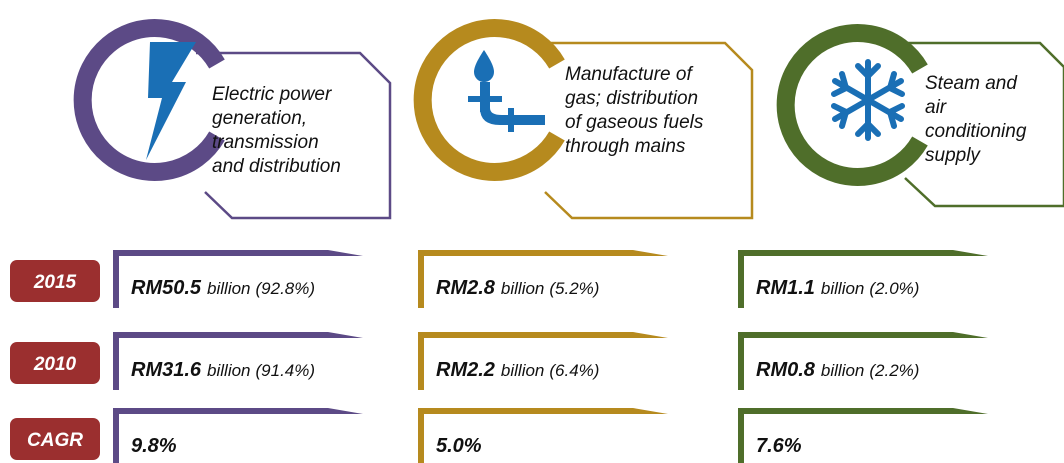 This screenshot has height=463, width=1064. Describe the element at coordinates (166, 370) in the screenshot. I see `amount: RM31.6` at that location.